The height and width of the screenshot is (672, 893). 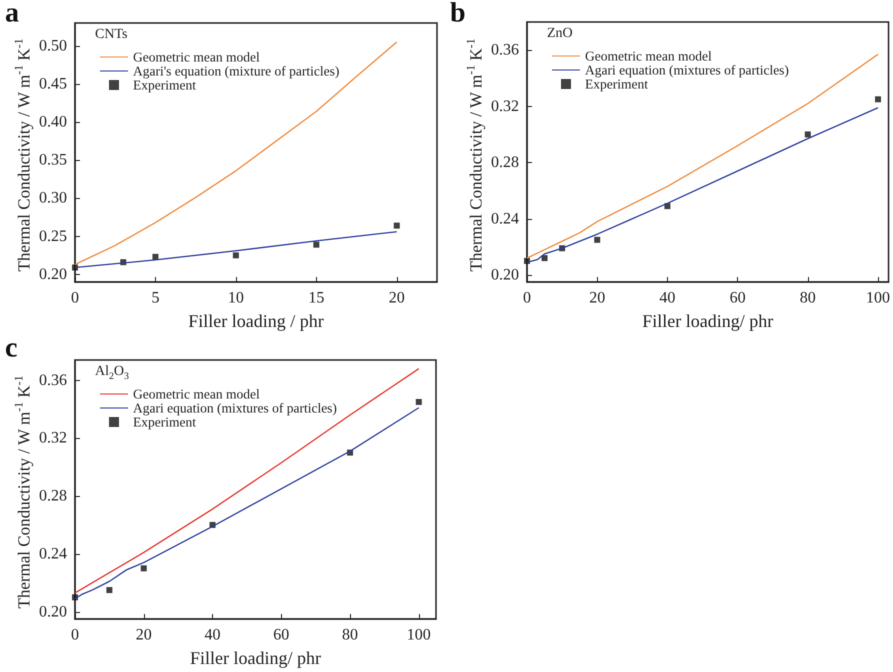 I want to click on x-tick-label: 15, so click(x=316, y=298).